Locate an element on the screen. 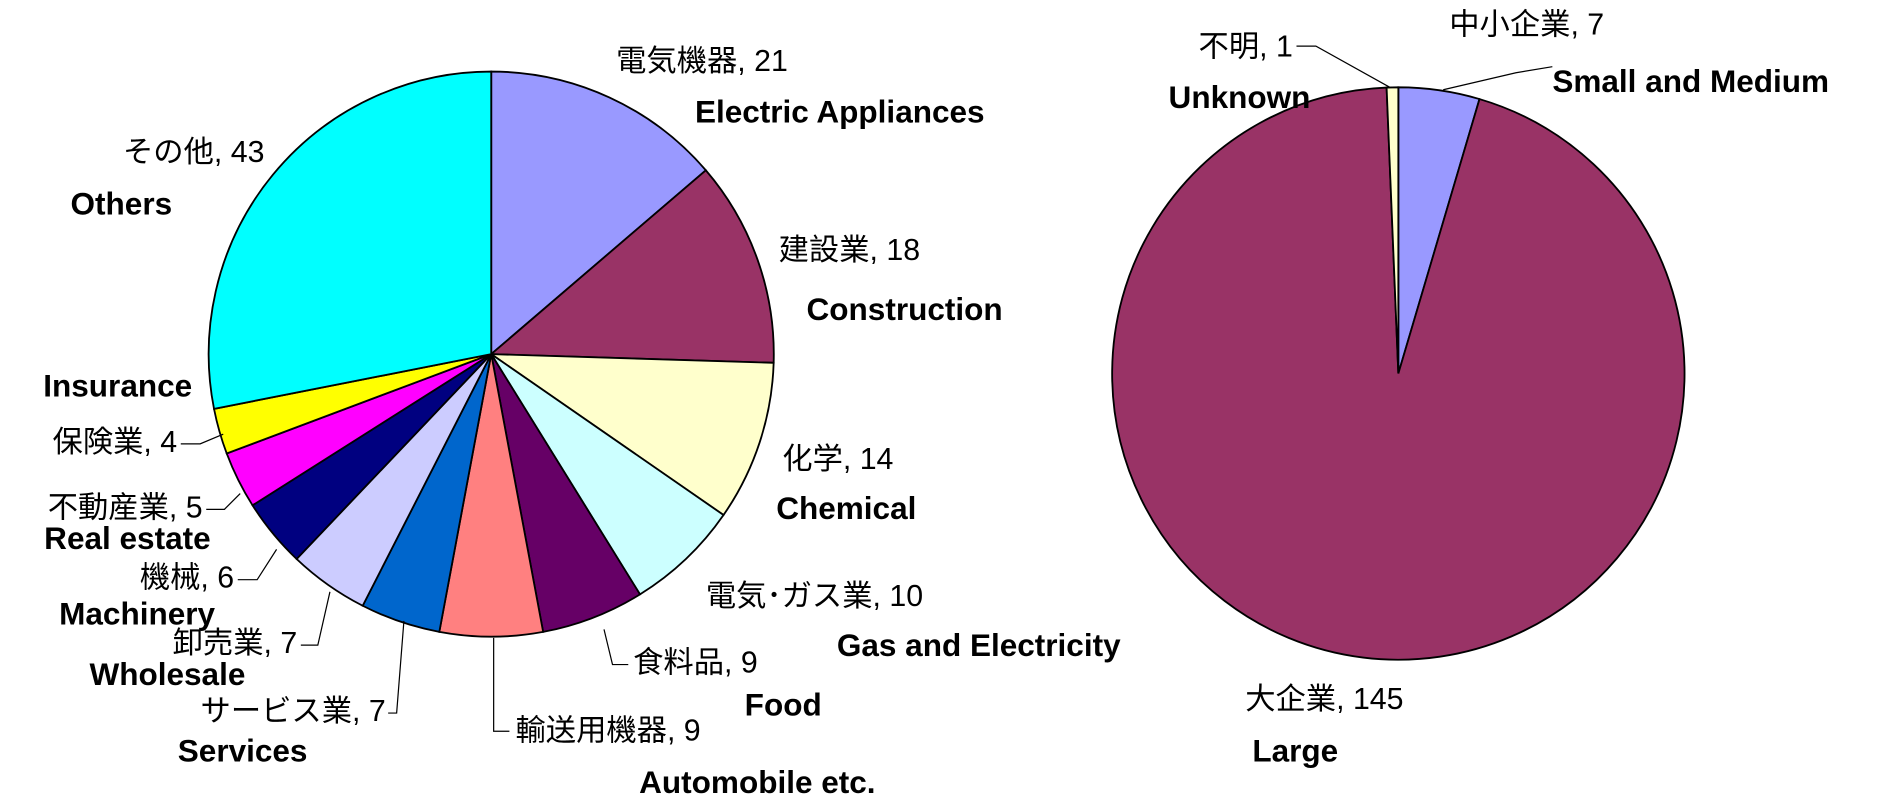  slice-category: Others is located at coordinates (122, 203).